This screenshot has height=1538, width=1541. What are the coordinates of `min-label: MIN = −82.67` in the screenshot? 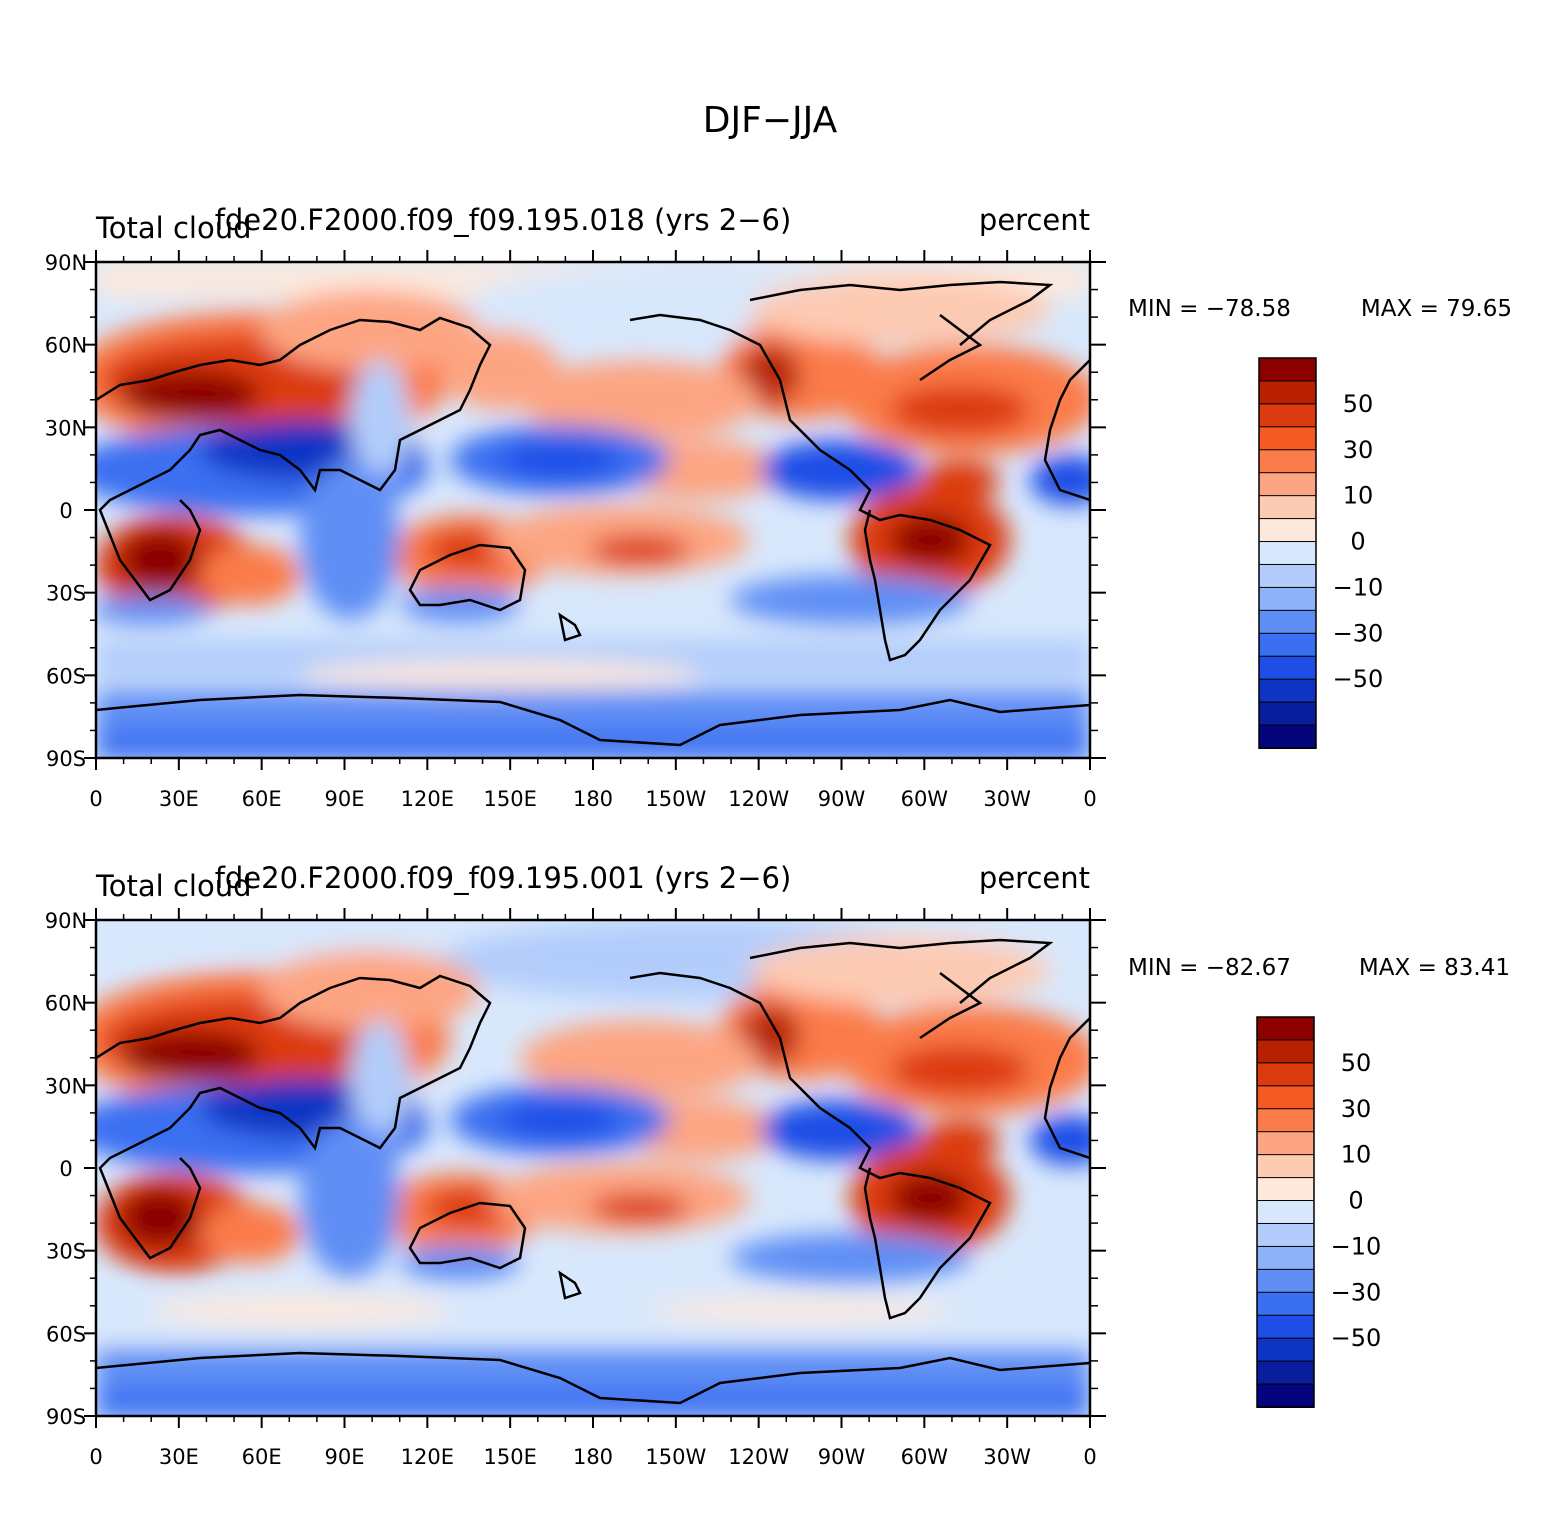 It's located at (1209, 968).